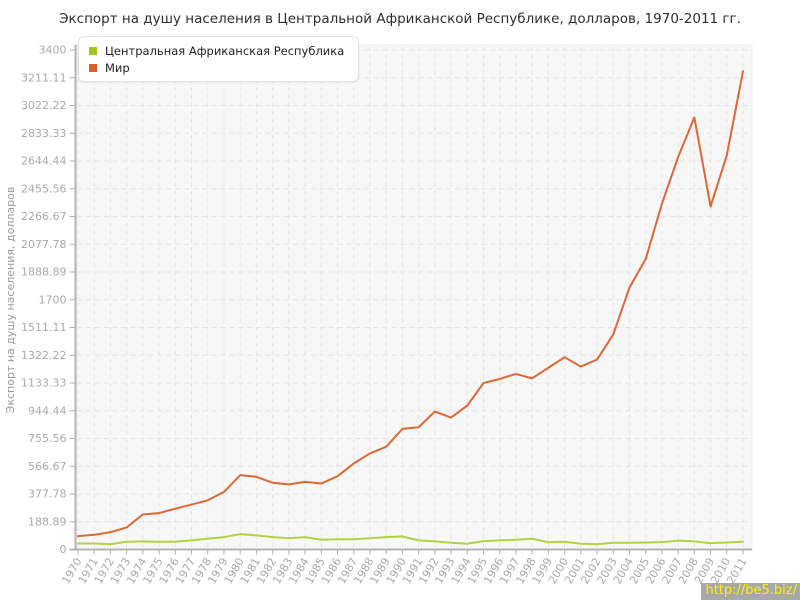  What do you see at coordinates (44, 327) in the screenshot?
I see `y-tick-label: 1511.11` at bounding box center [44, 327].